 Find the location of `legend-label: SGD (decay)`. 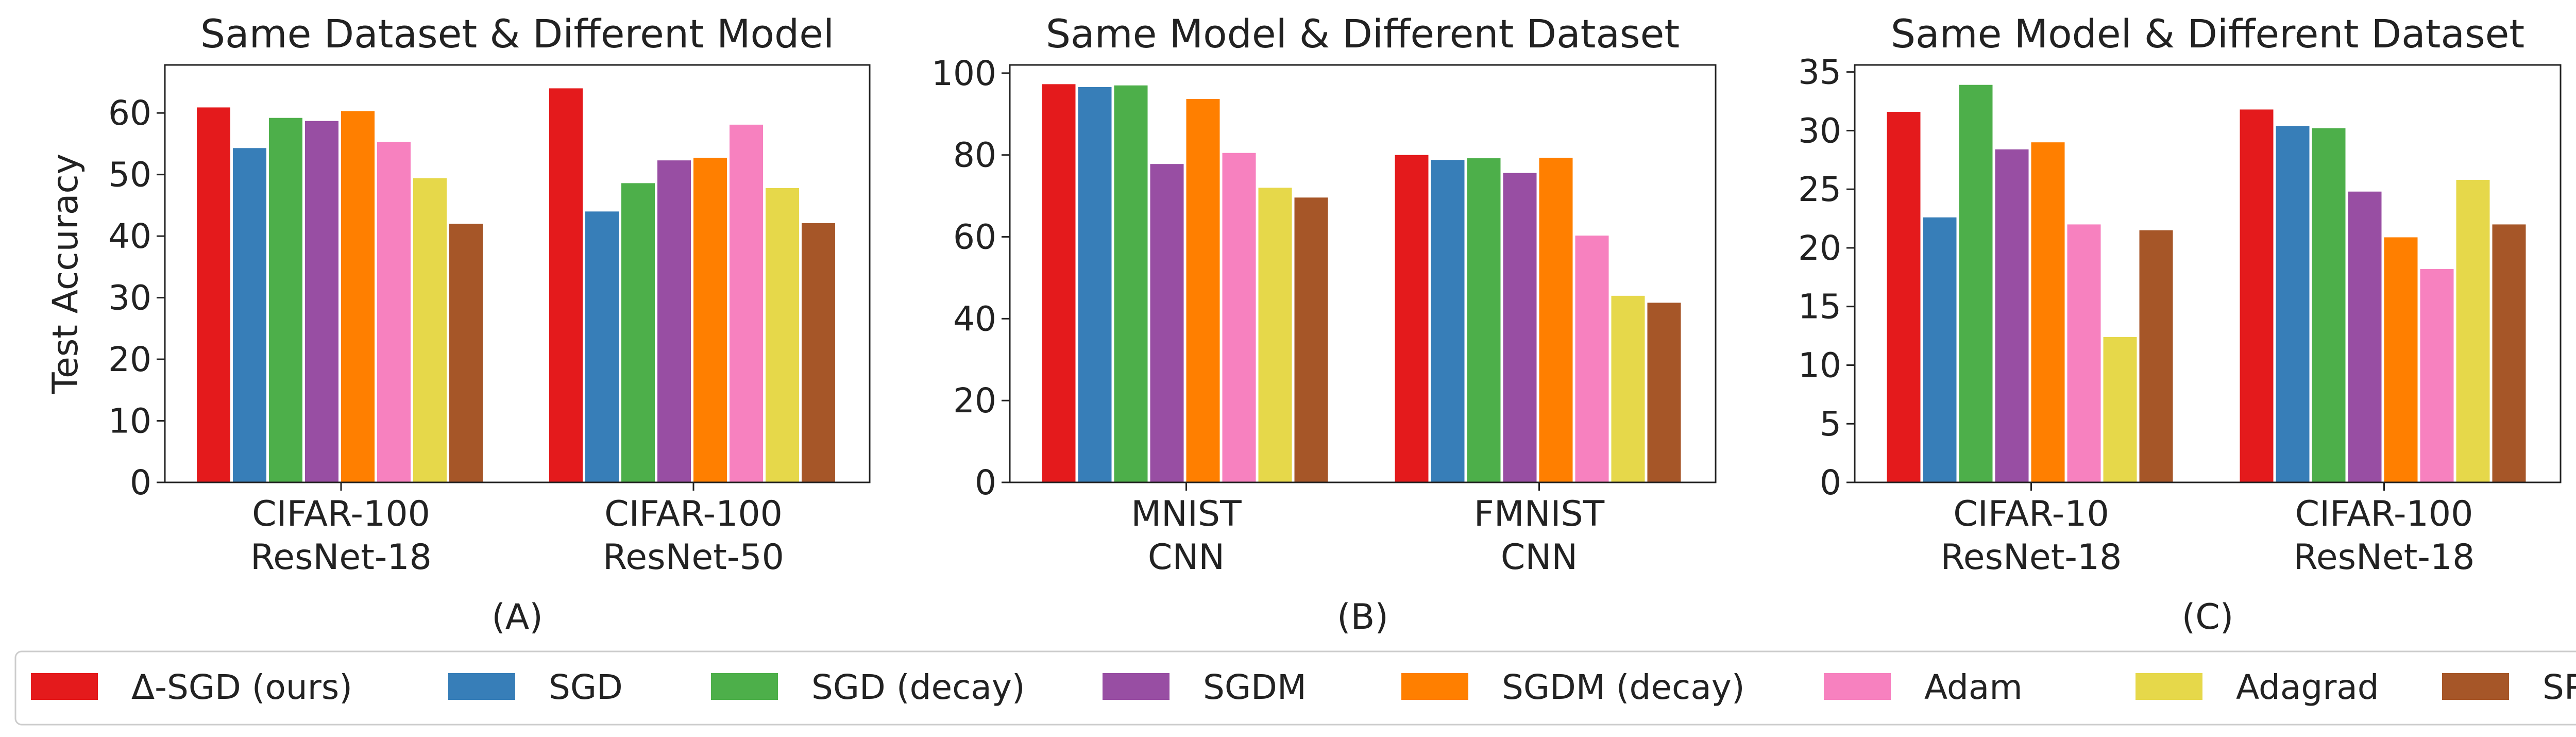

legend-label: SGD (decay) is located at coordinates (918, 687).